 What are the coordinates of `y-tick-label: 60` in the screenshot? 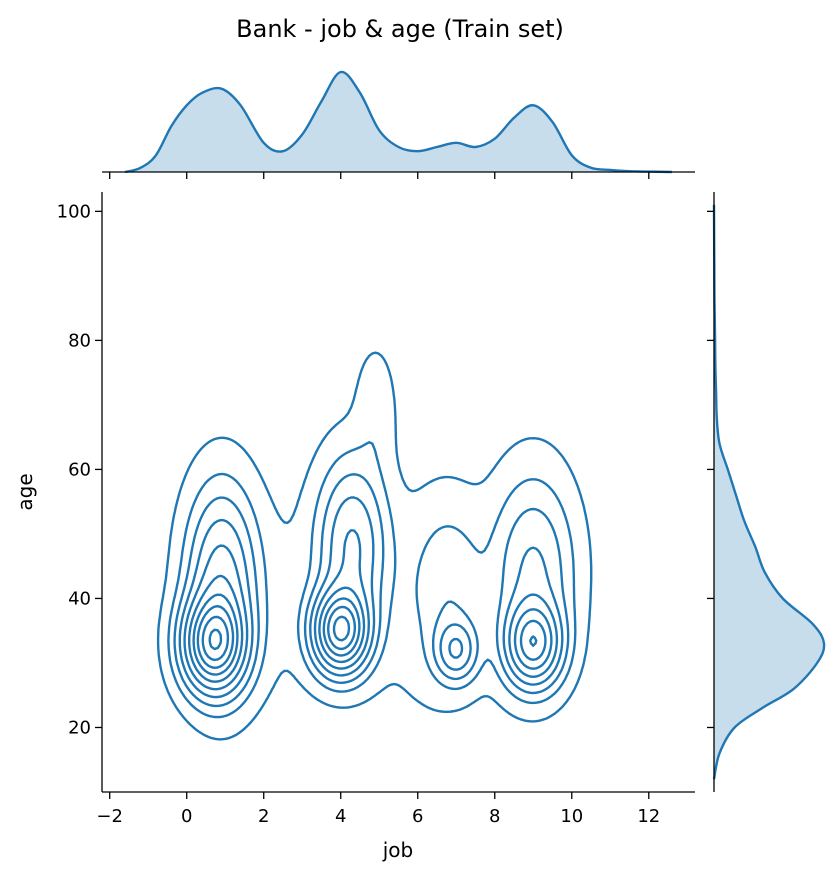 It's located at (79, 469).